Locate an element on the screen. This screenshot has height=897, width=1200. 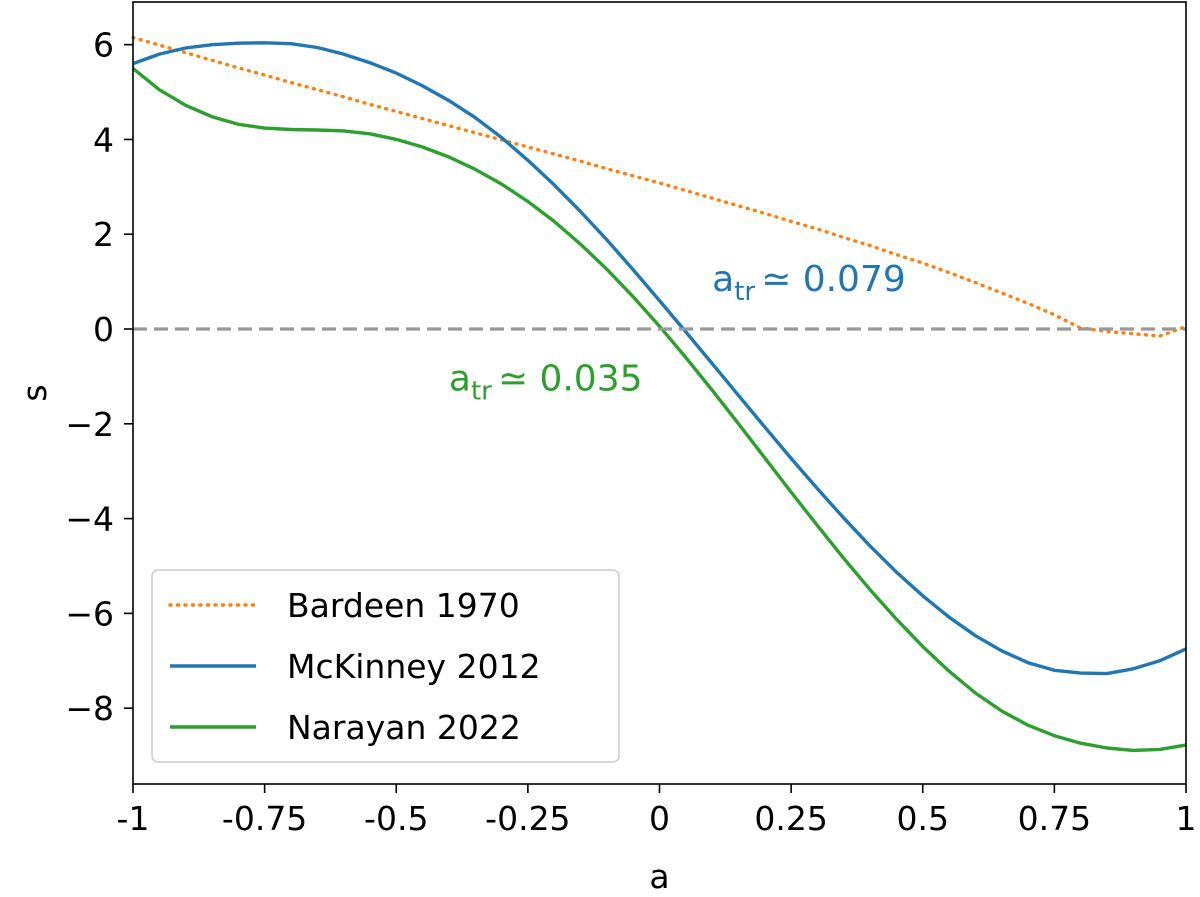
x-tick-label: 1 is located at coordinates (1186, 818).